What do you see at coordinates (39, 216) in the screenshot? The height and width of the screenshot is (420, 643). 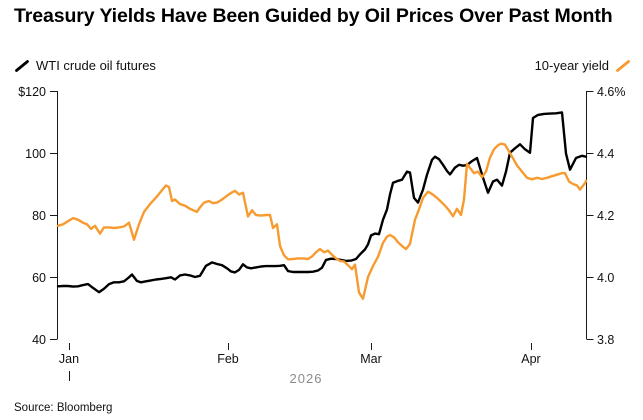 I see `left-axis-tick-label: 80` at bounding box center [39, 216].